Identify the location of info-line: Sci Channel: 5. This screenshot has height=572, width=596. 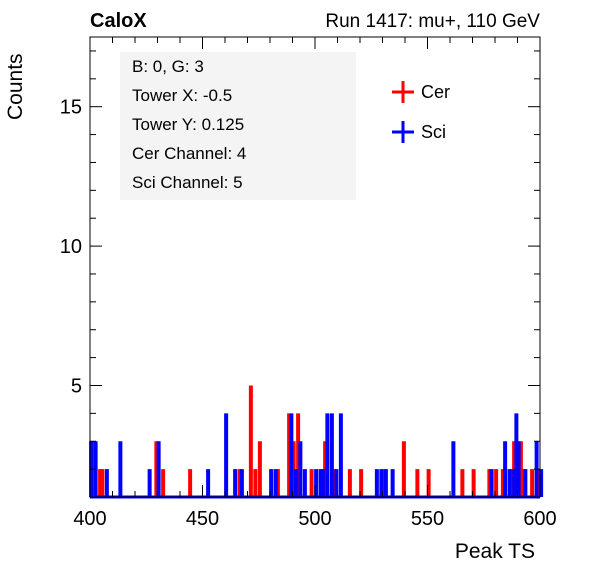
(187, 182).